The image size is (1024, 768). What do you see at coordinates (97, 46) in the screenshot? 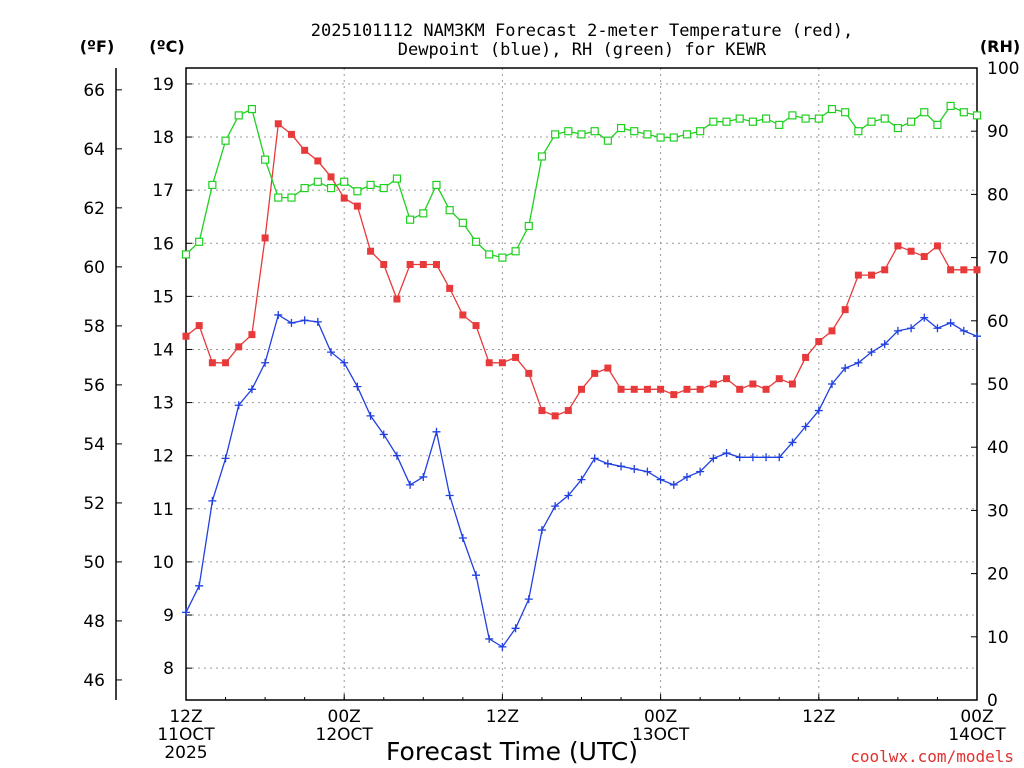
I see `fahrenheit-unit-label: (ºF)` at bounding box center [97, 46].